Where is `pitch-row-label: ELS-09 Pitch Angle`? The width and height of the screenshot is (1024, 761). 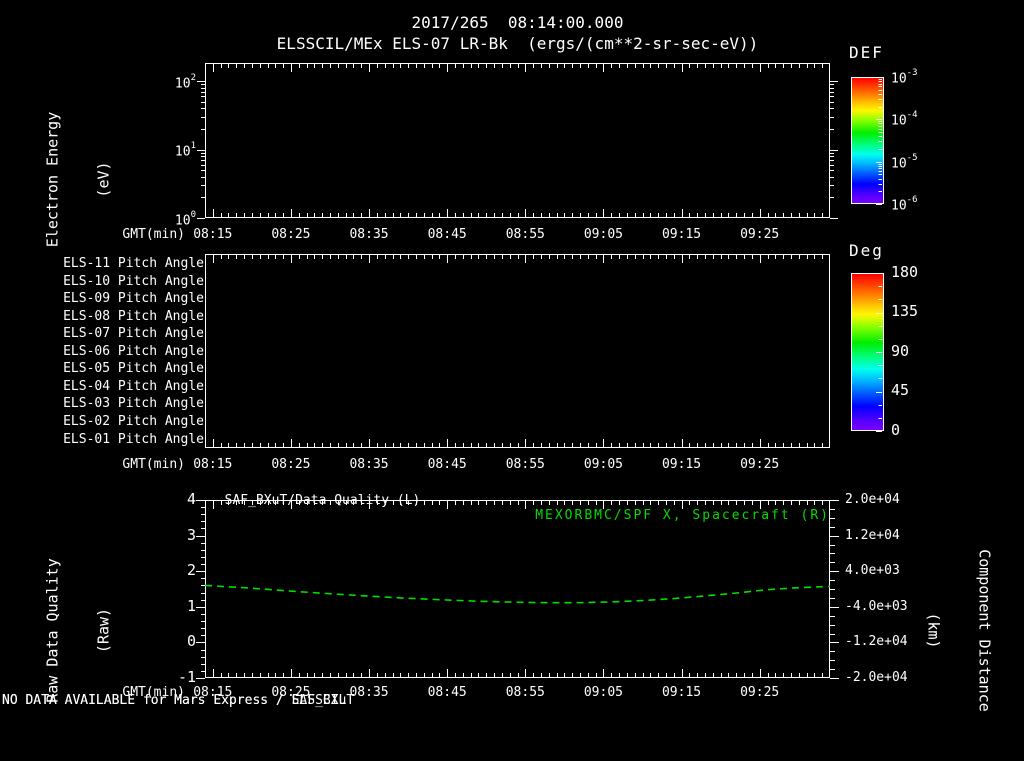 pitch-row-label: ELS-09 Pitch Angle is located at coordinates (133, 299).